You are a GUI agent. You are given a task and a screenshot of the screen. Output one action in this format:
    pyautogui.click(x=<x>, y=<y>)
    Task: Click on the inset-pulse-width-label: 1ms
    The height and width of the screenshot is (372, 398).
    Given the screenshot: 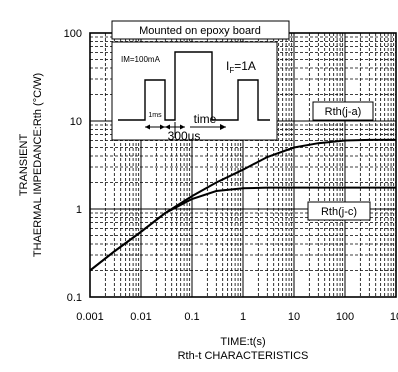 What is the action you would take?
    pyautogui.click(x=155, y=115)
    